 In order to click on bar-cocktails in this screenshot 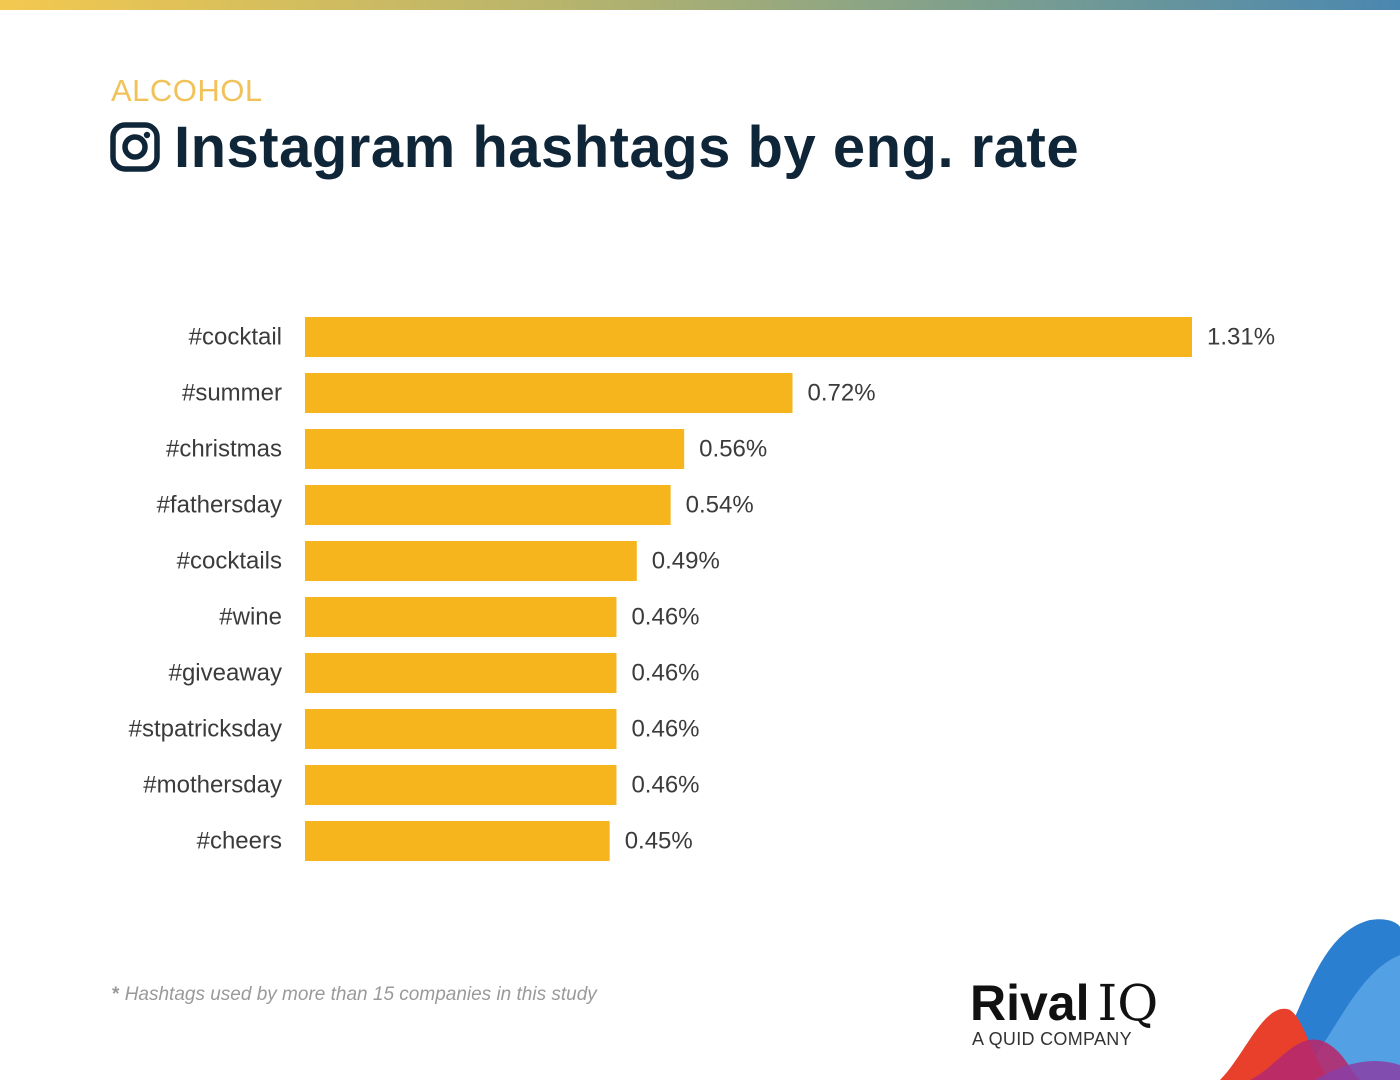, I will do `click(471, 561)`.